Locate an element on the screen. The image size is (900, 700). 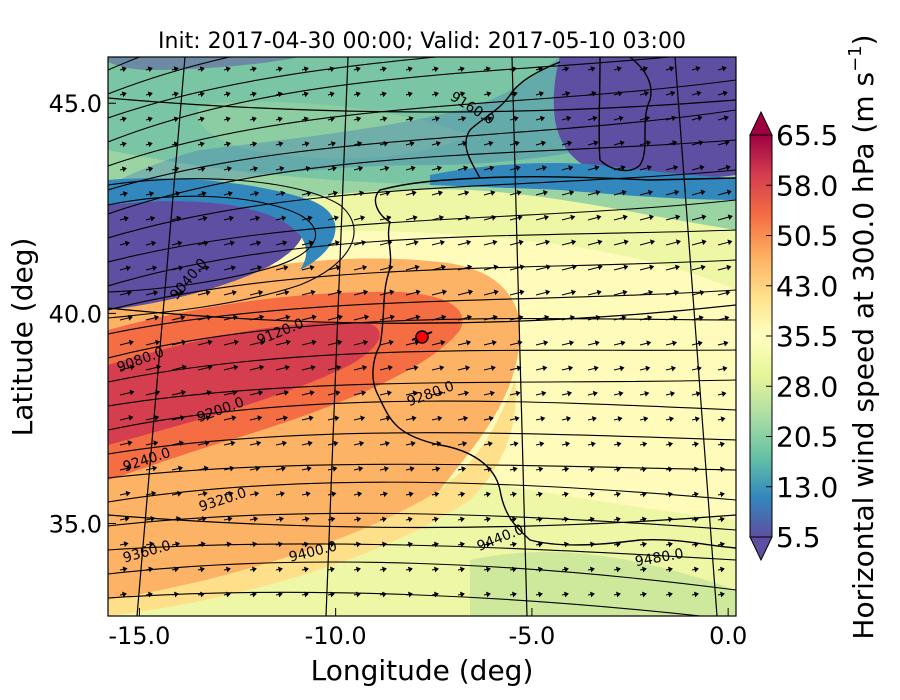
y-tick-label: 40.0 is located at coordinates (75, 314).